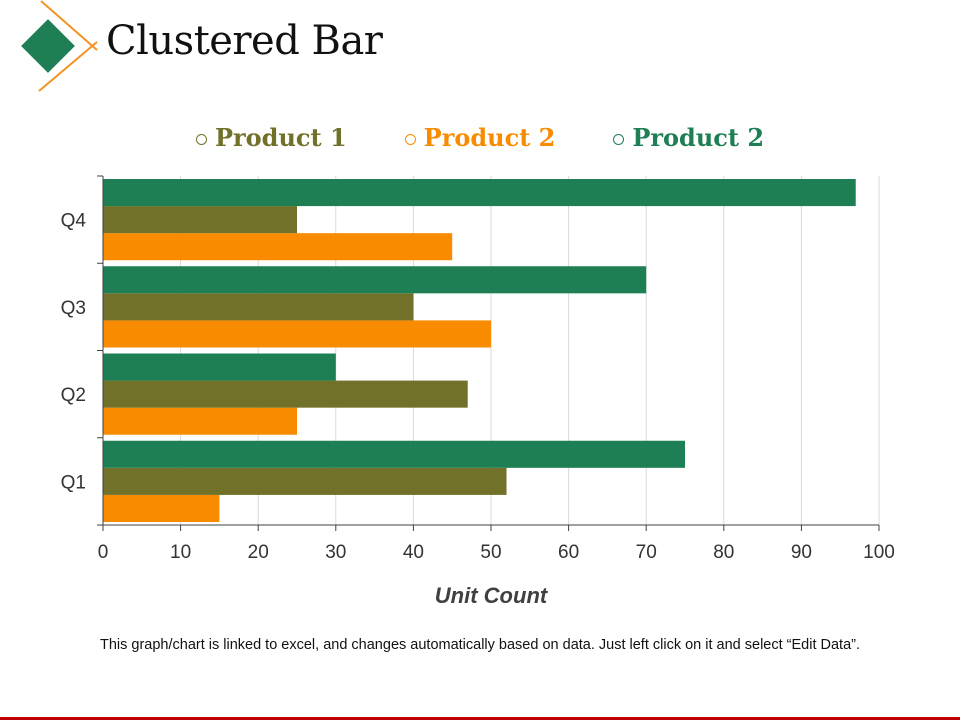 The width and height of the screenshot is (960, 720). I want to click on chart-legend: Product 1 Product 2 Product 2, so click(480, 137).